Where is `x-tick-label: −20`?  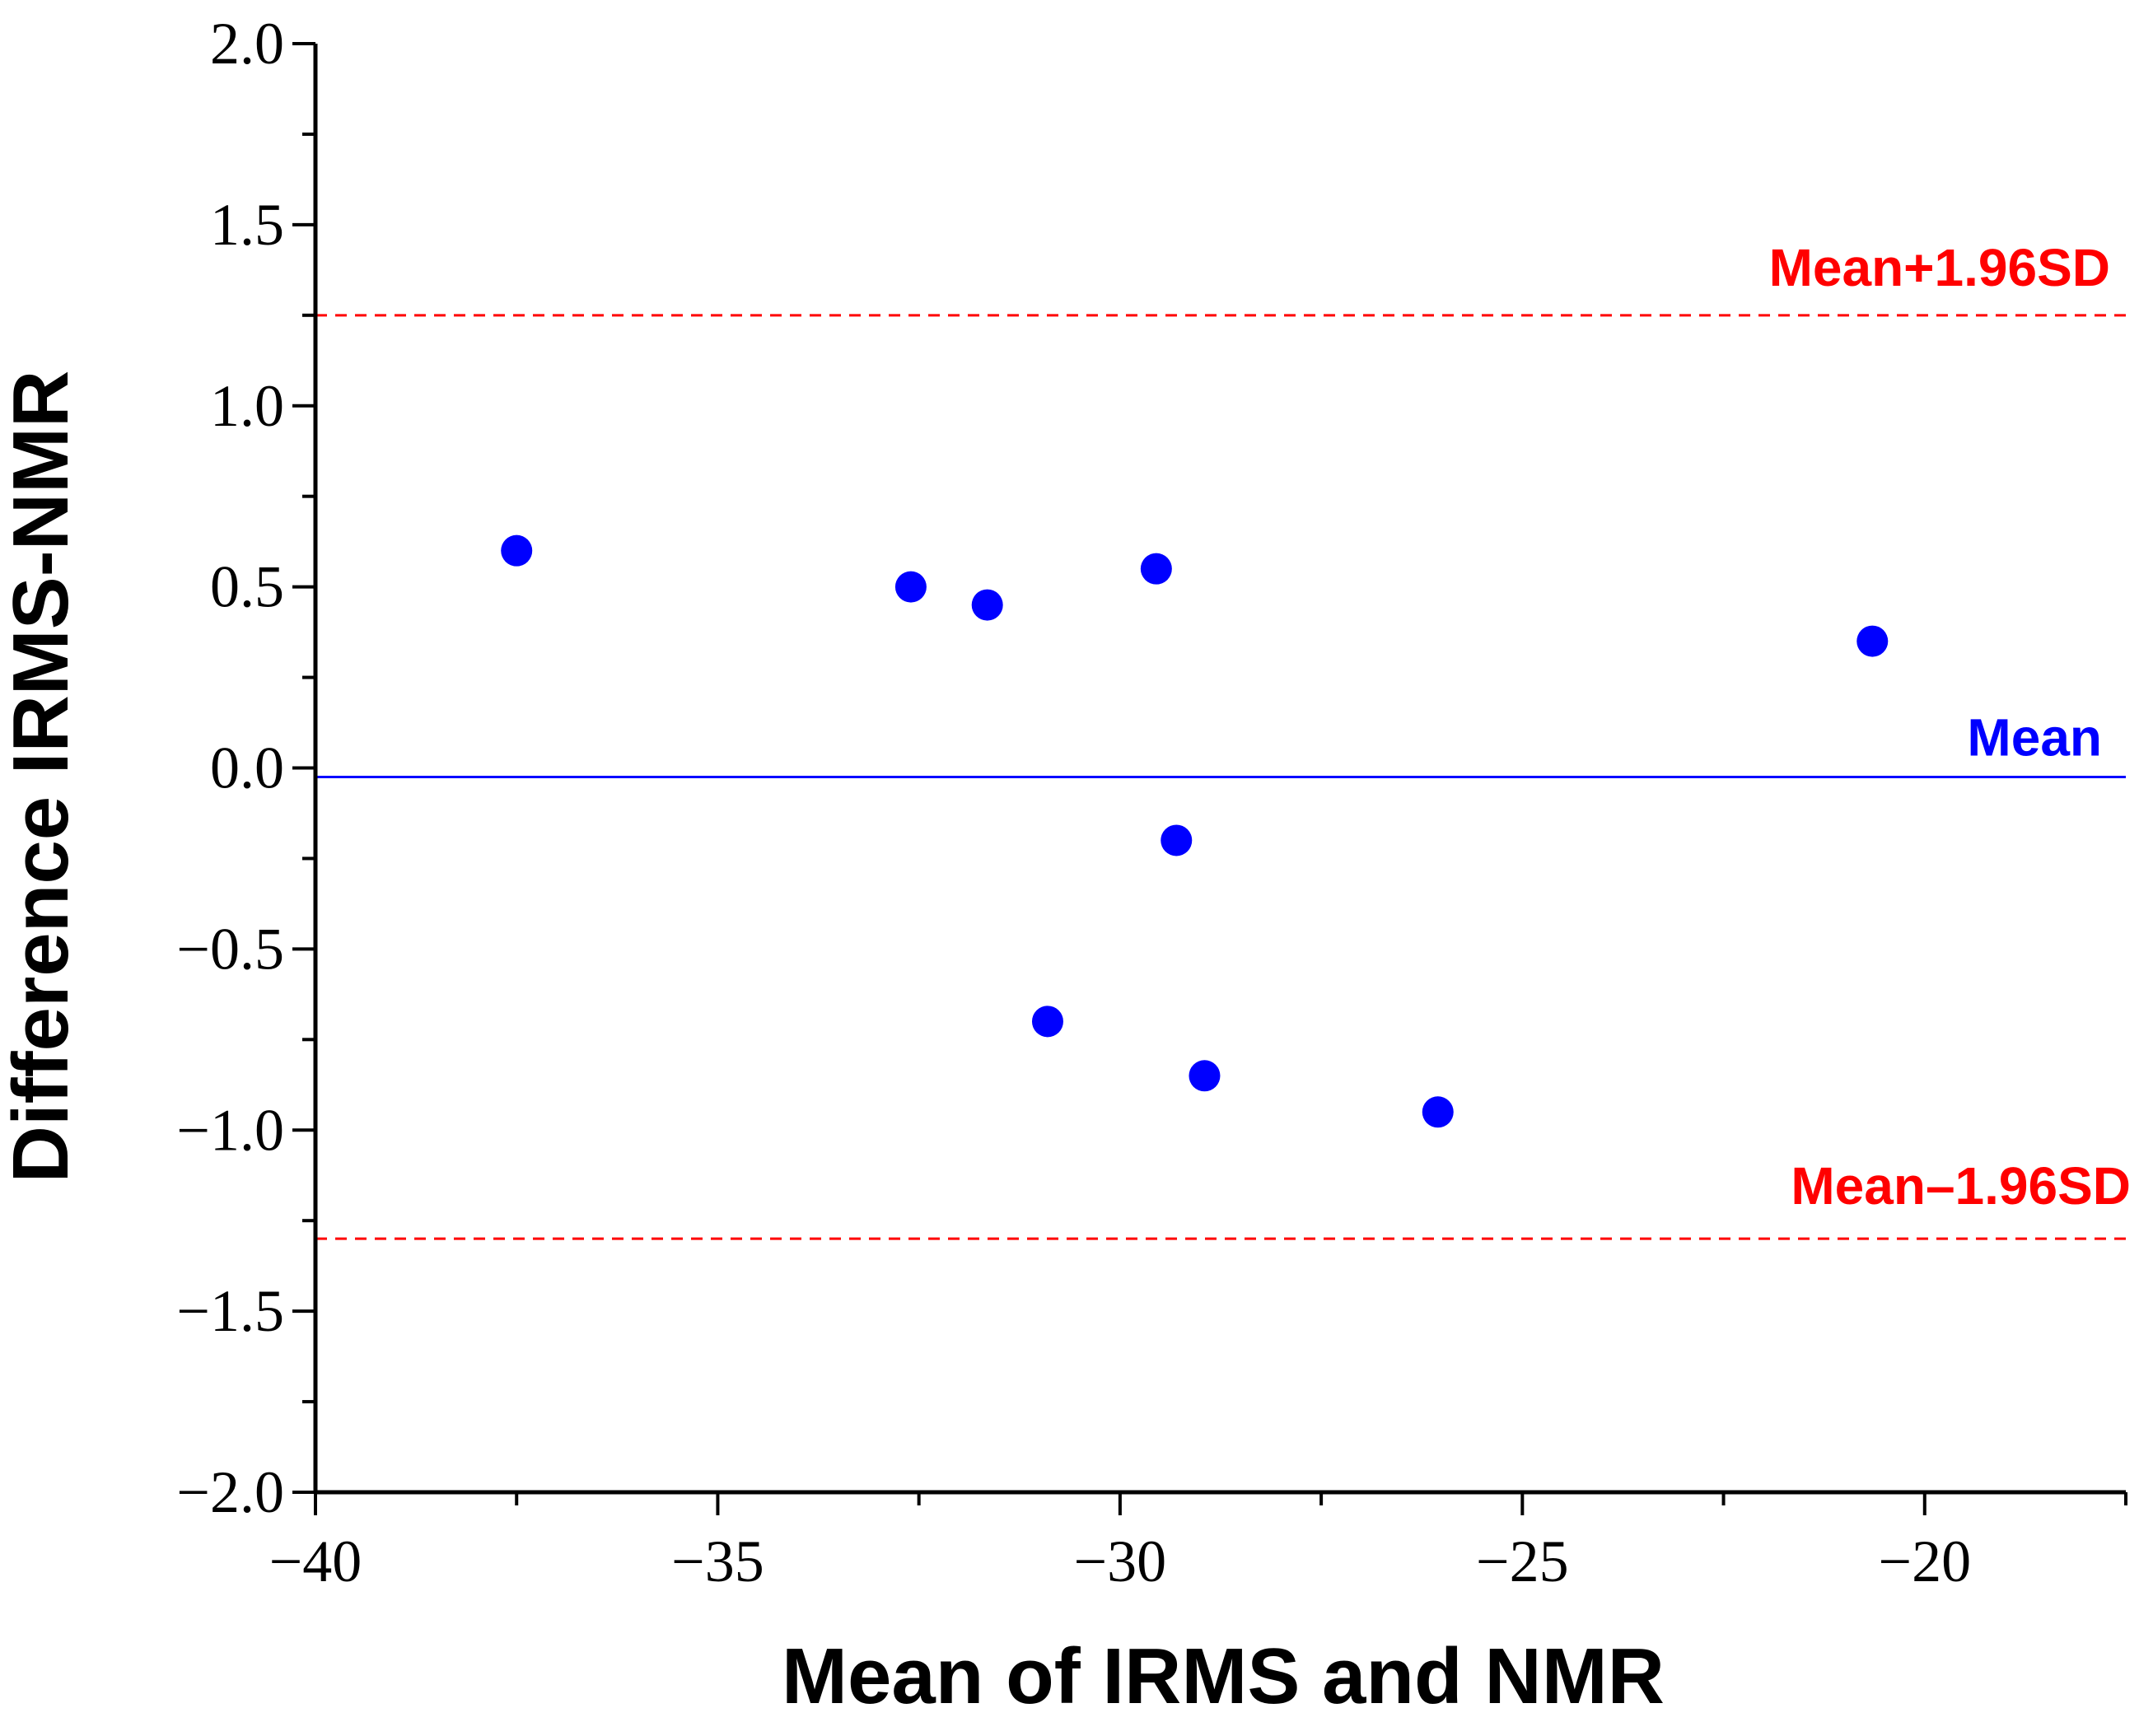
x-tick-label: −20 is located at coordinates (1925, 1561).